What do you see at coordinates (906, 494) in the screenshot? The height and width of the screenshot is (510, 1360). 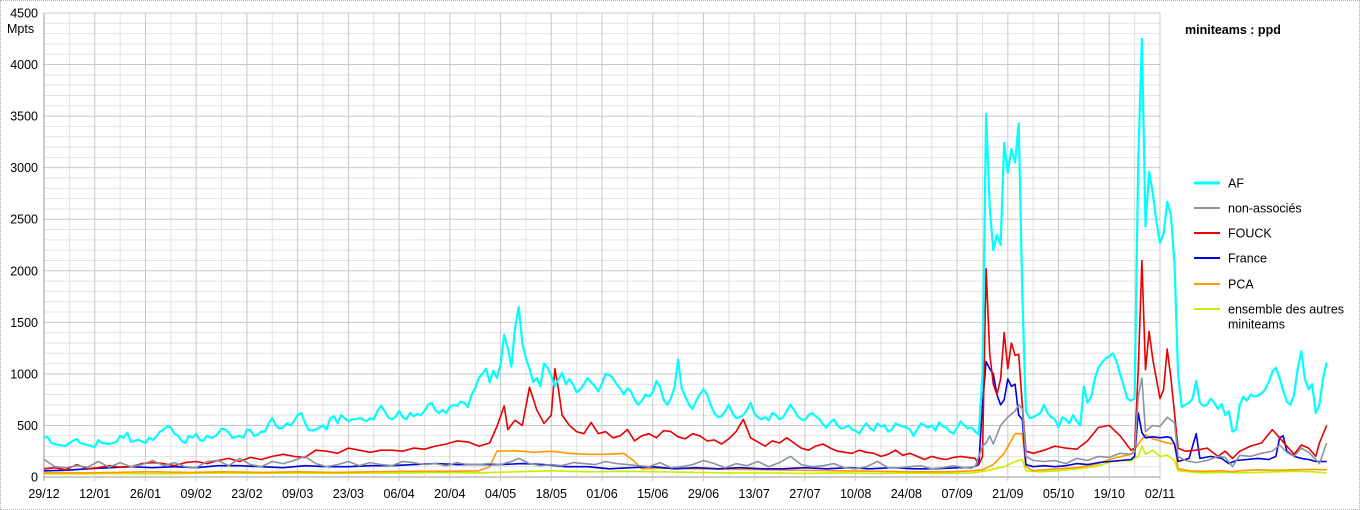 I see `x-tick-label: 24/08` at bounding box center [906, 494].